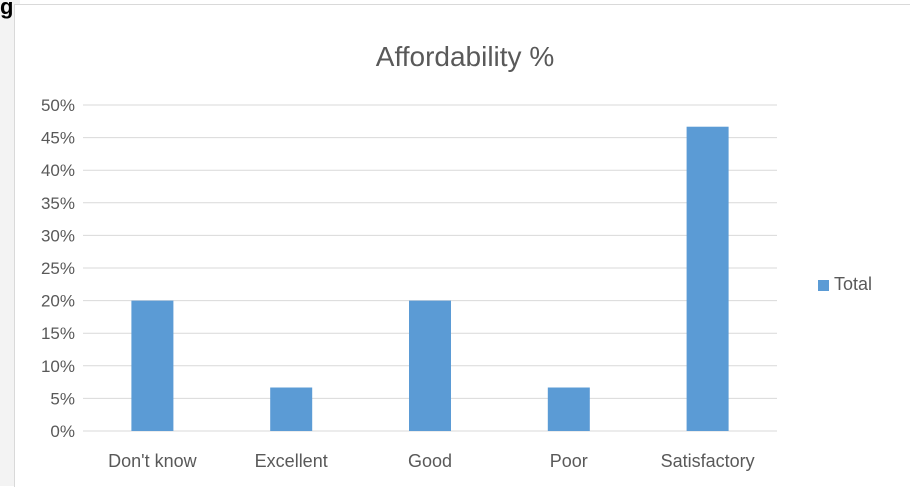 This screenshot has height=487, width=910. Describe the element at coordinates (62, 431) in the screenshot. I see `y-tick-label: 0%` at that location.